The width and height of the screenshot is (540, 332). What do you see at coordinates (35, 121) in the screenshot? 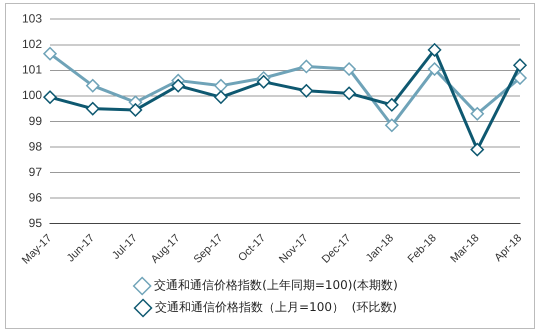
I see `y-tick-label: 99` at bounding box center [35, 121].